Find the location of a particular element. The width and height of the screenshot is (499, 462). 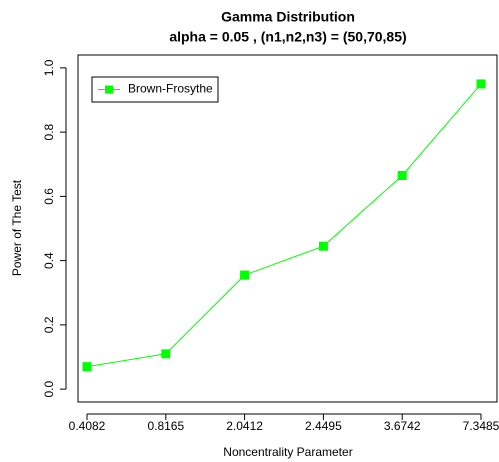

x-tick-label: 2.0412 is located at coordinates (244, 426).